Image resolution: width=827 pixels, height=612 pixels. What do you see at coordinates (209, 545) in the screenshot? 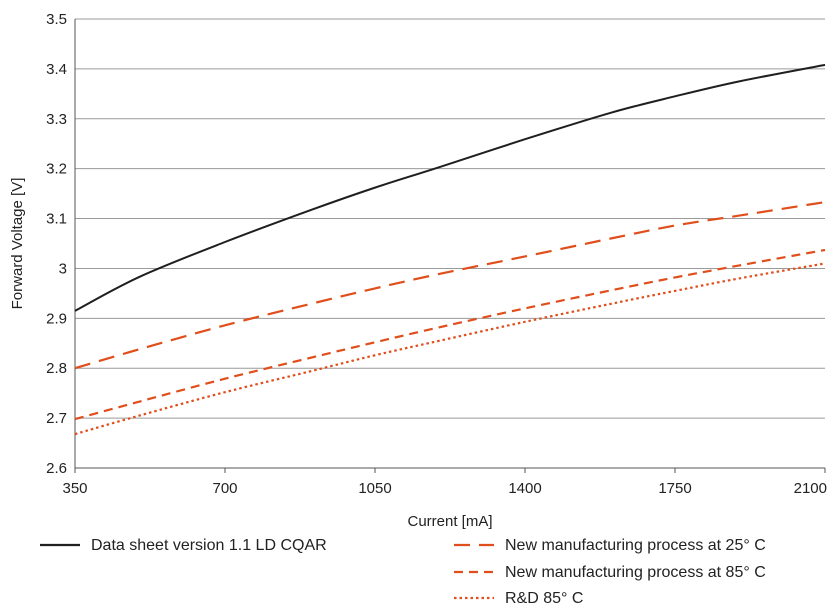
I see `legend-label-0: Data sheet version 1.1 LD CQAR` at bounding box center [209, 545].